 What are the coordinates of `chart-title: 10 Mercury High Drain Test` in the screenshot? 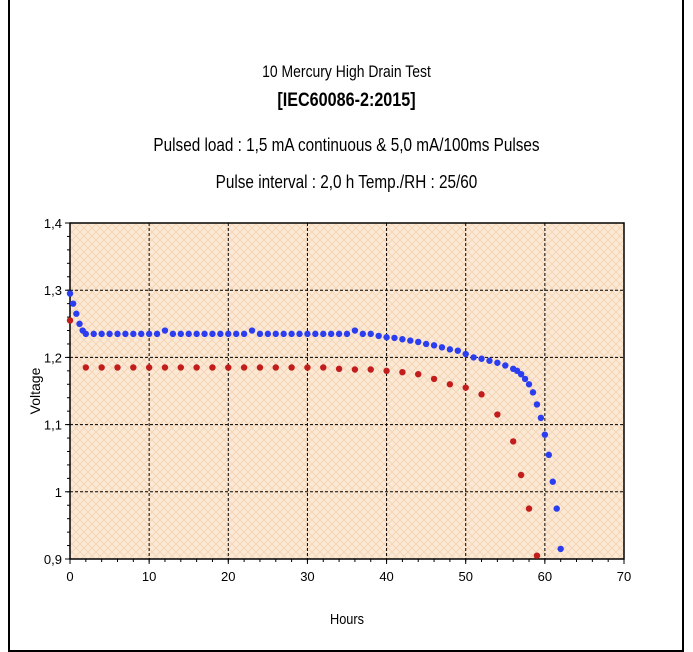 It's located at (346, 71).